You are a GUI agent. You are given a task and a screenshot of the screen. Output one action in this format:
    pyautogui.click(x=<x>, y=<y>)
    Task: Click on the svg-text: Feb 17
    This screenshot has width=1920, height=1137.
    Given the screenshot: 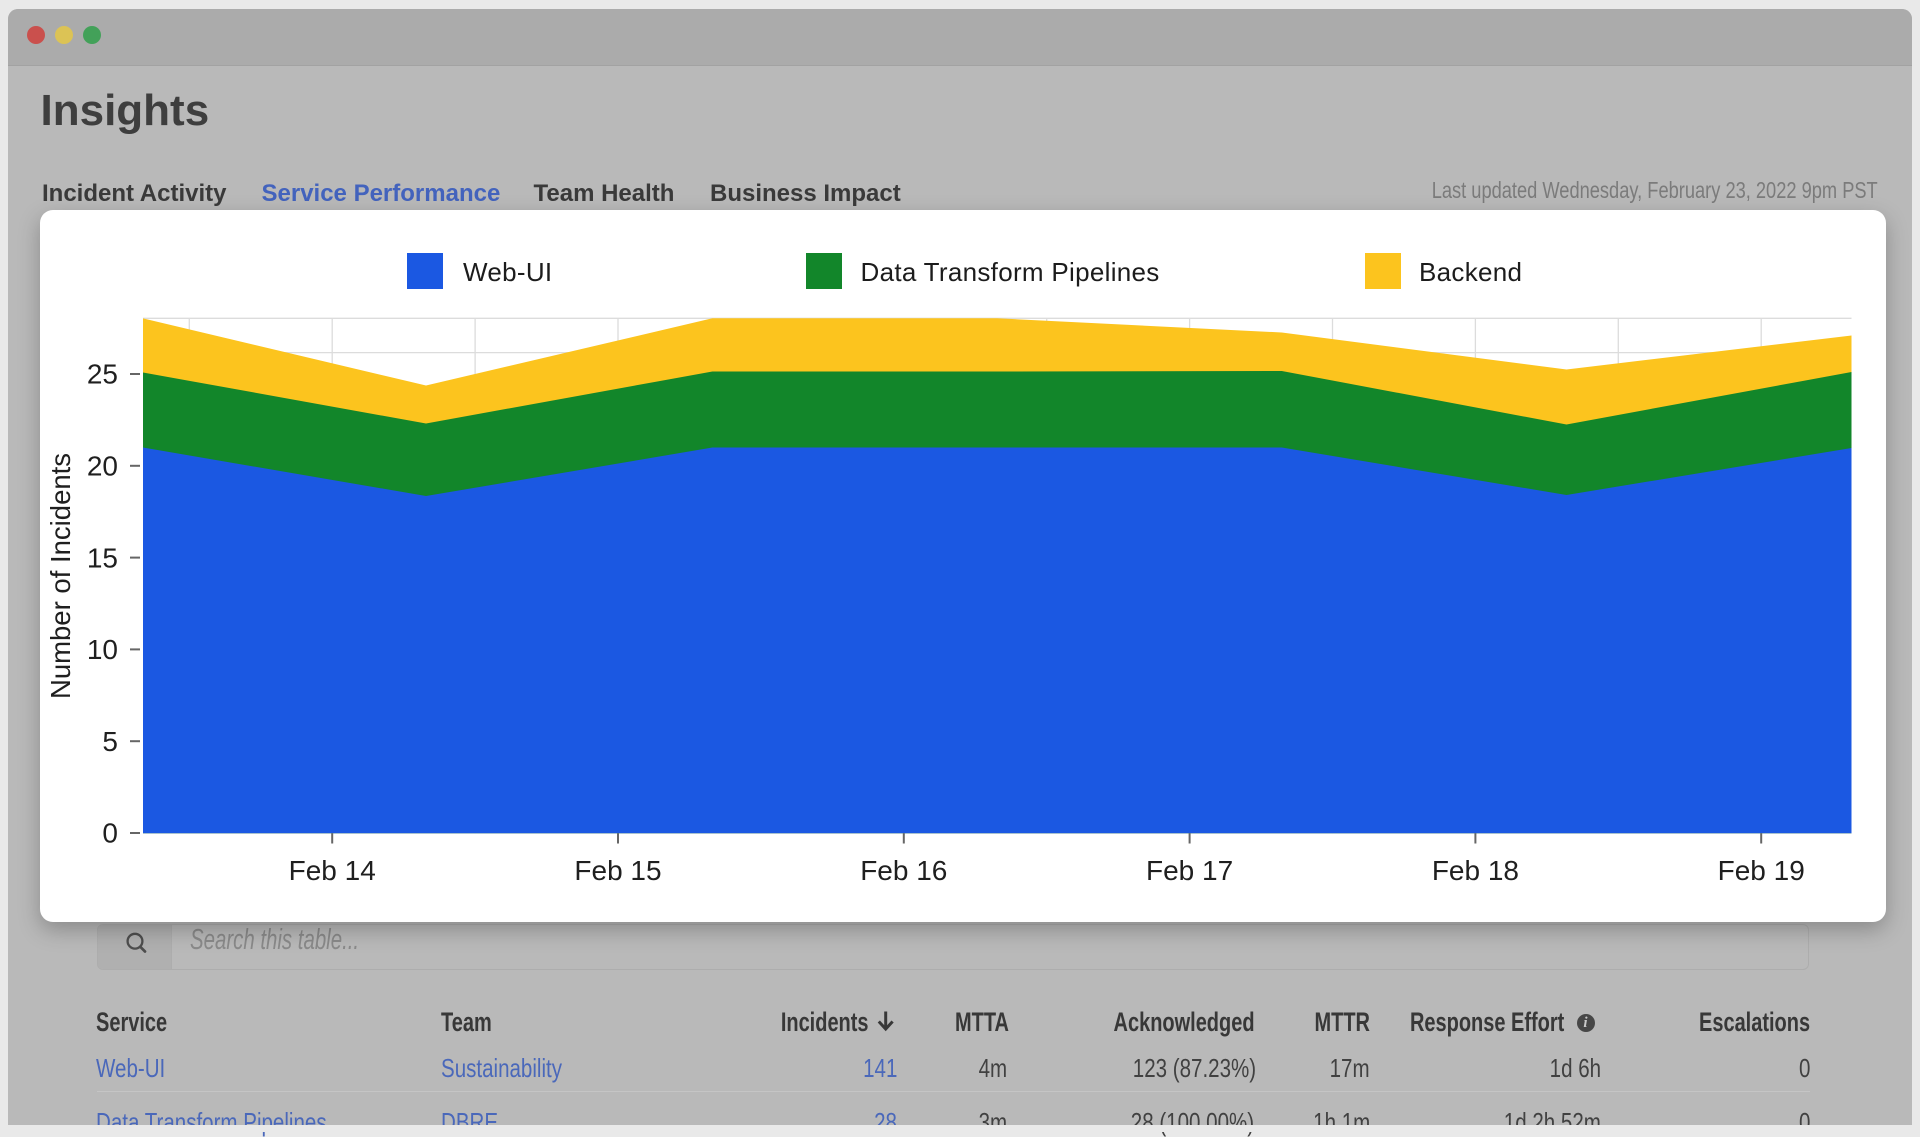 What is the action you would take?
    pyautogui.click(x=1189, y=870)
    